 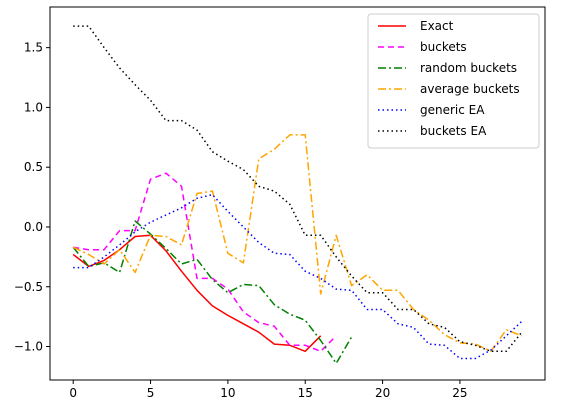 I want to click on y-axis: −1.0 −0.5 0.0 0.5 1.0 1.5, so click(x=32, y=197).